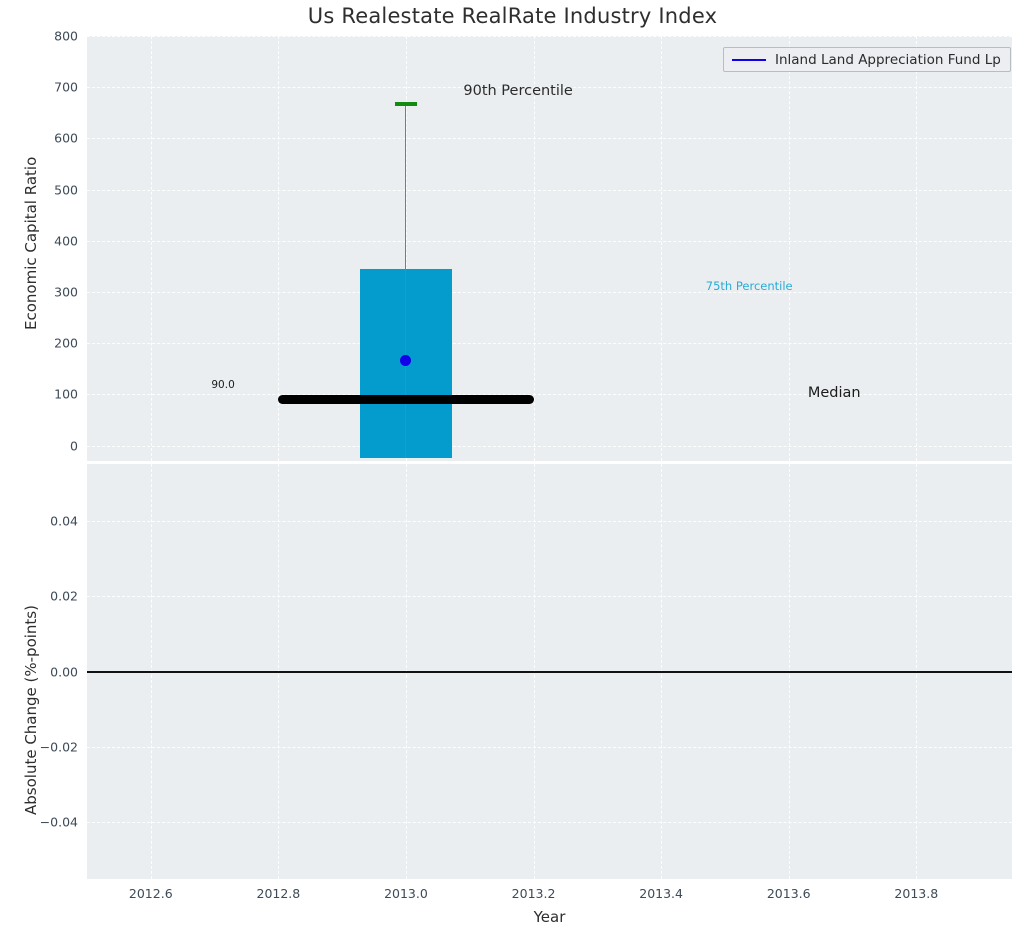  Describe the element at coordinates (58, 822) in the screenshot. I see `y-tick-label: −0.04` at that location.